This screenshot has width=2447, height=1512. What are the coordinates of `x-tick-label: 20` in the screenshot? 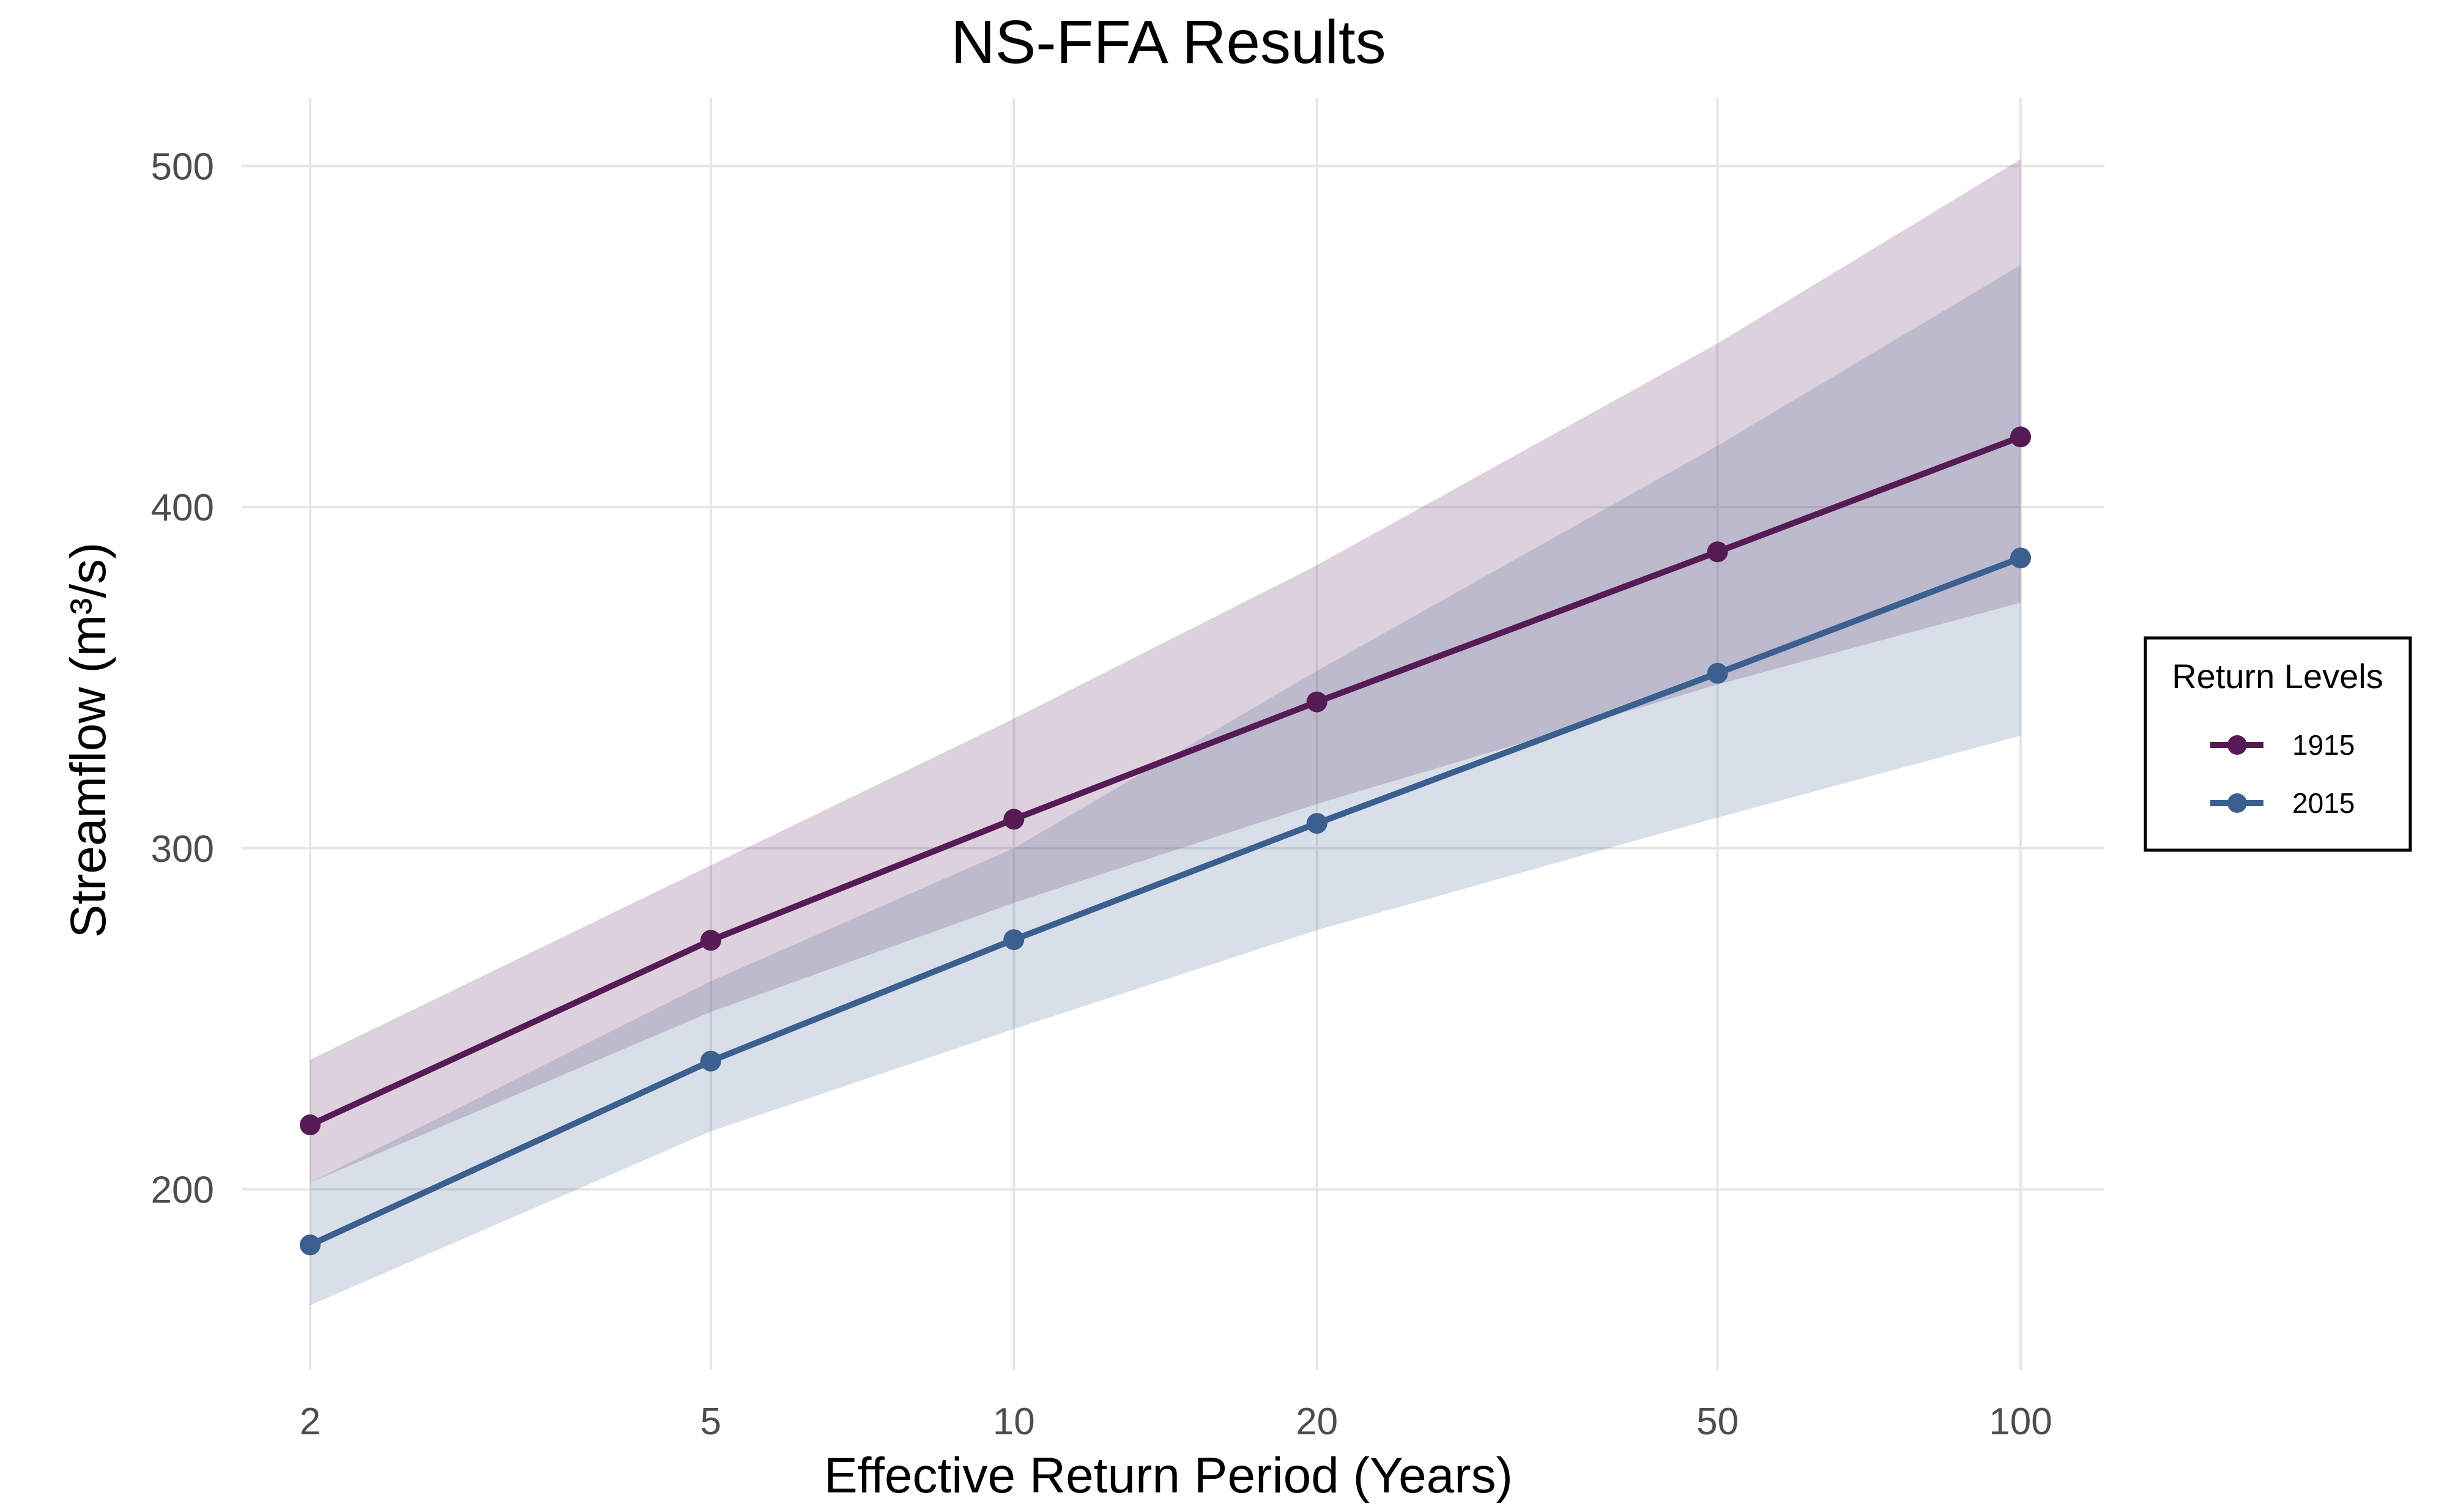 It's located at (1317, 1422).